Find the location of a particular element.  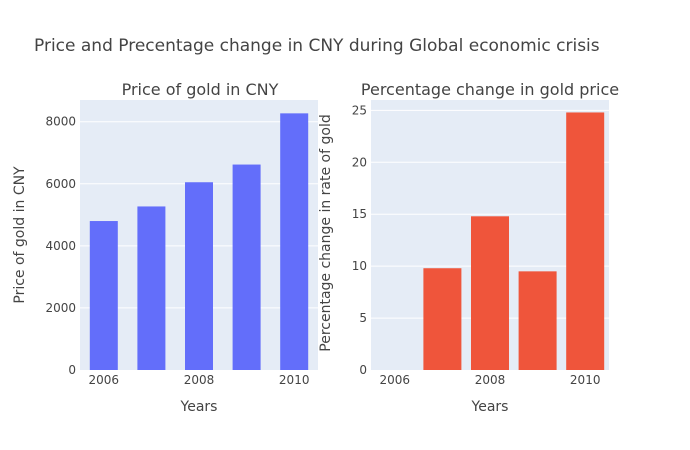

bar-percentage-2010 is located at coordinates (585, 241).